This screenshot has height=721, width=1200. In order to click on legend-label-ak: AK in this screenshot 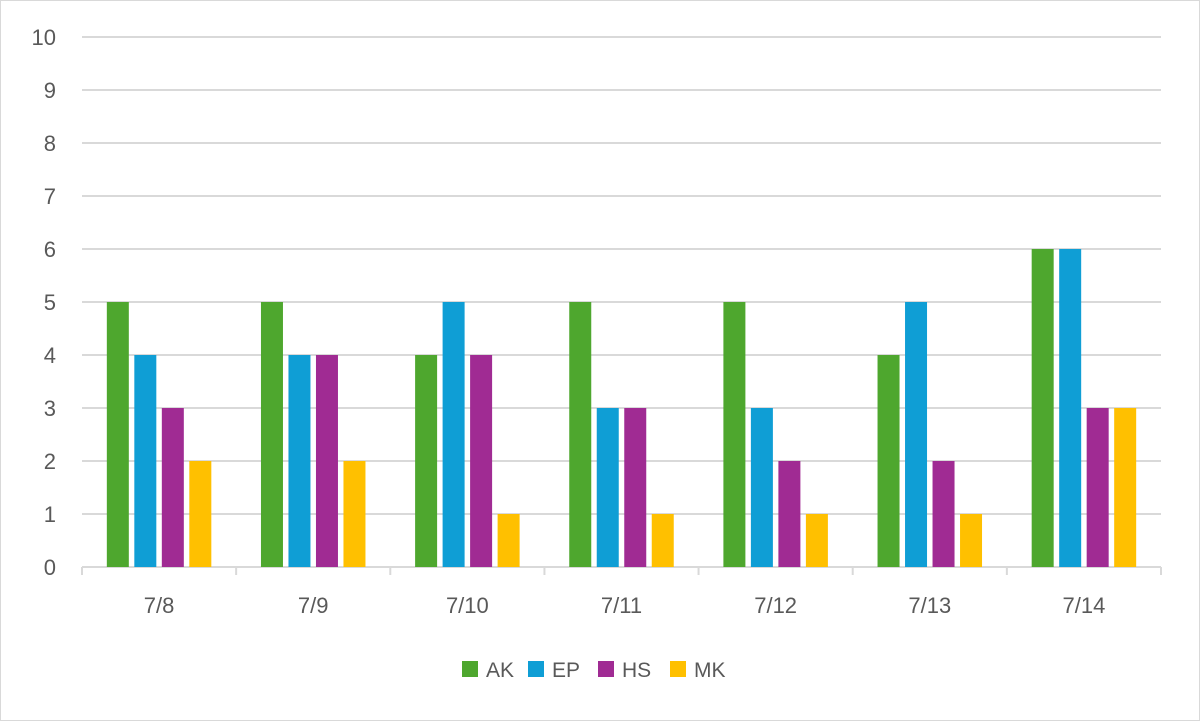, I will do `click(500, 670)`.